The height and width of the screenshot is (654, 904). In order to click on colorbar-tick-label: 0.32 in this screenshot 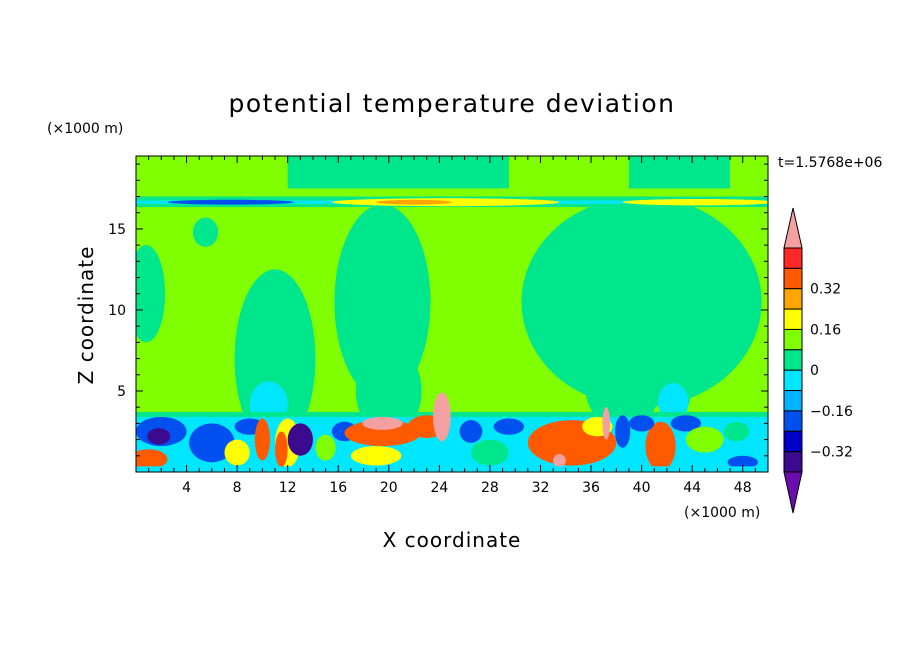, I will do `click(825, 290)`.